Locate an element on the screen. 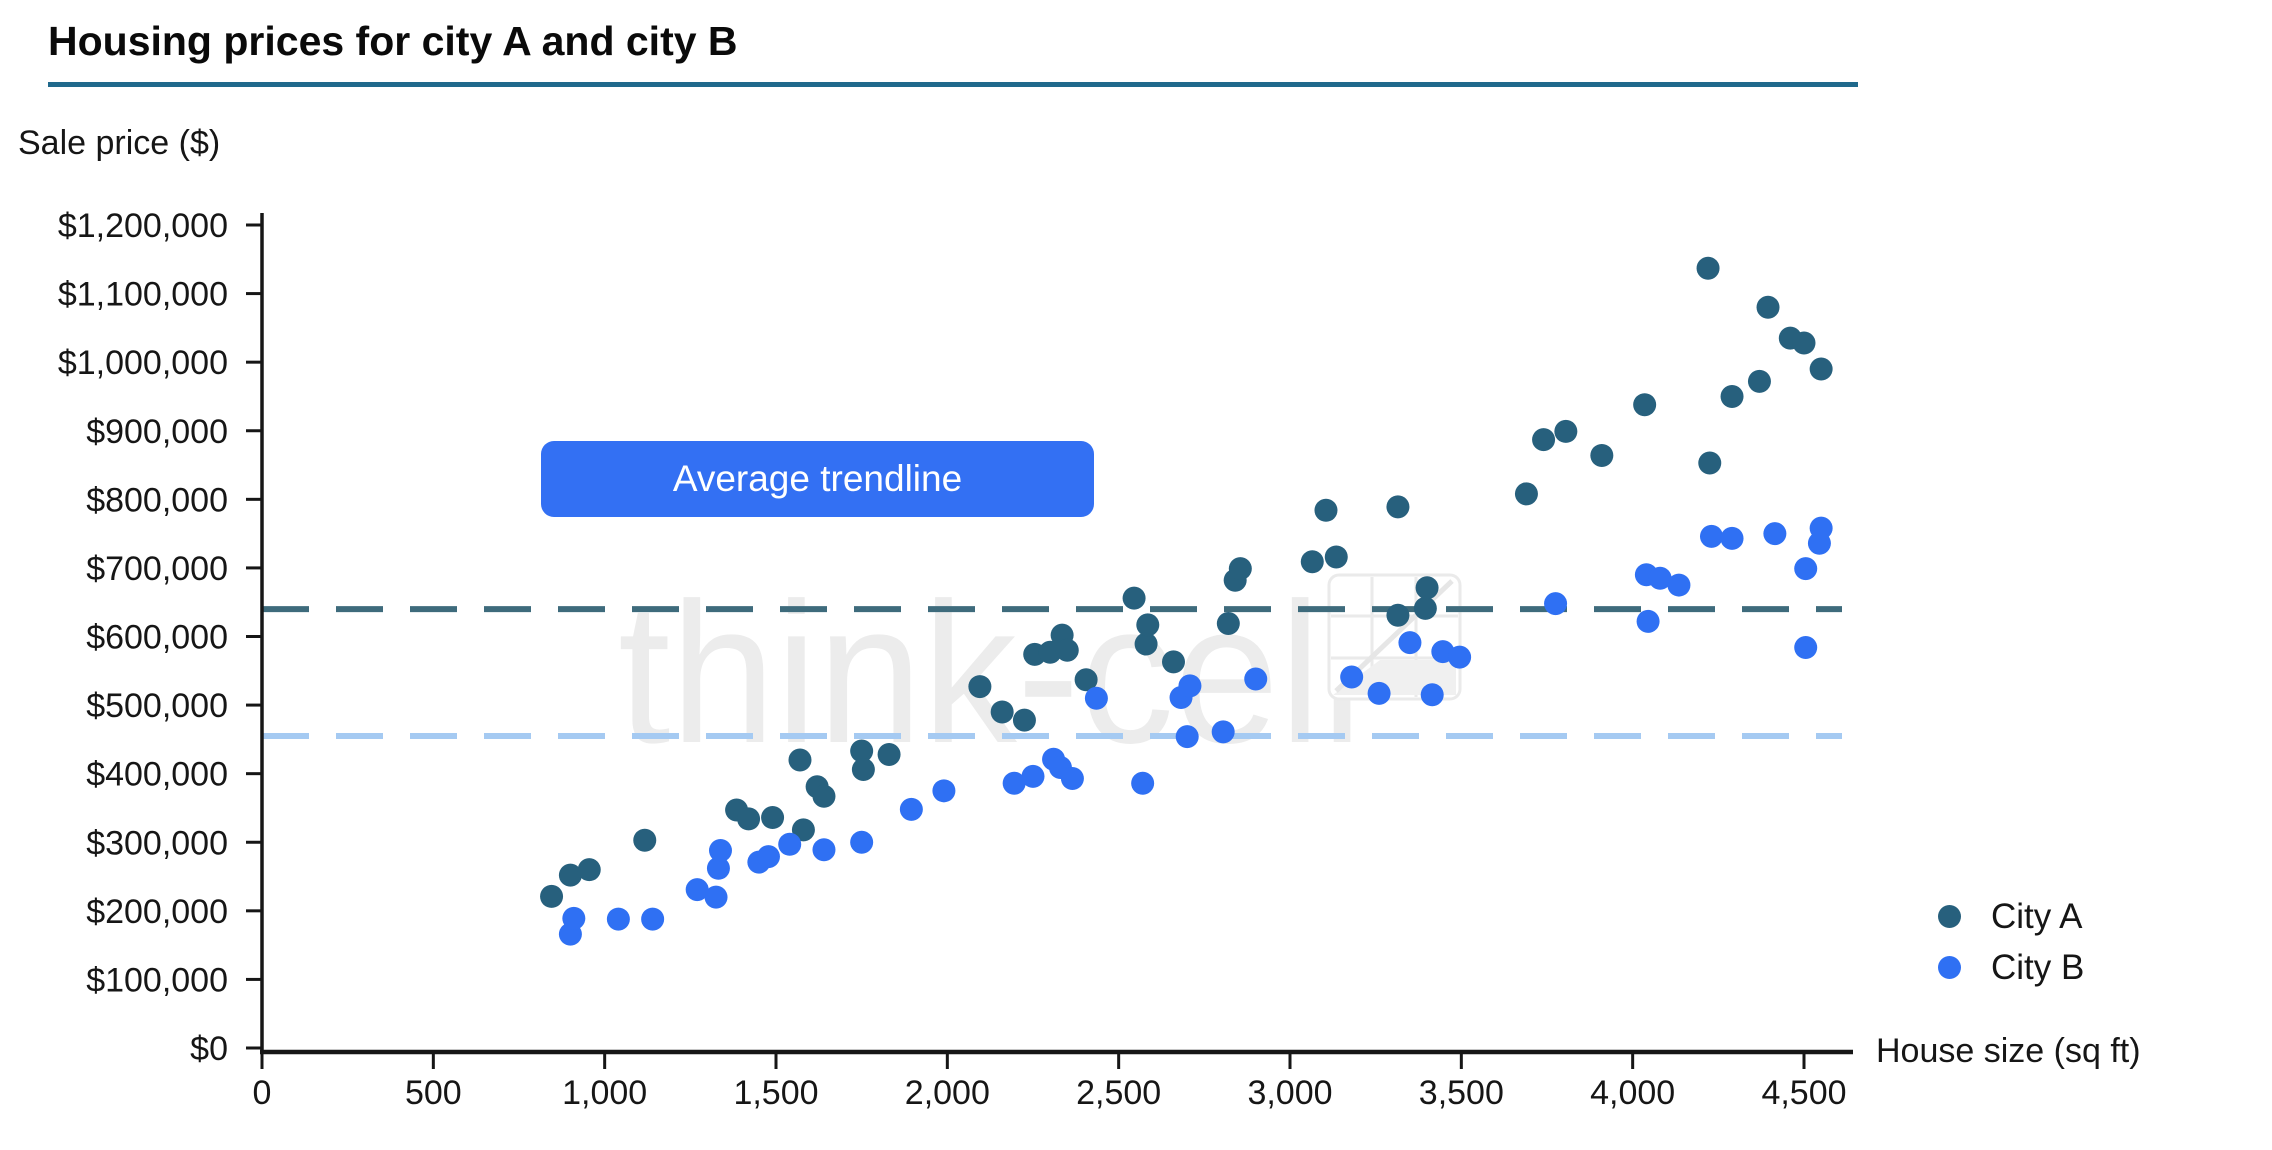 The width and height of the screenshot is (2272, 1150). y-tick-label: $400,000 is located at coordinates (157, 775).